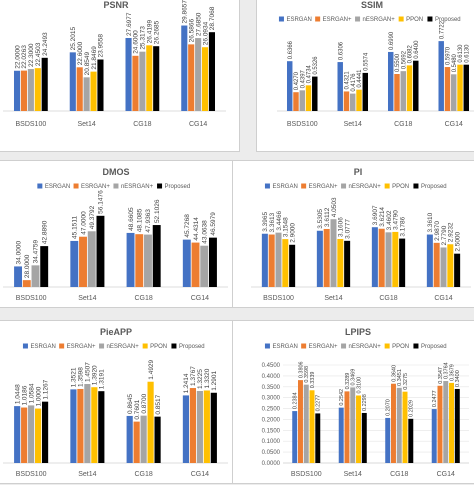  I want to click on data-label: 0.4441, so click(360, 78).